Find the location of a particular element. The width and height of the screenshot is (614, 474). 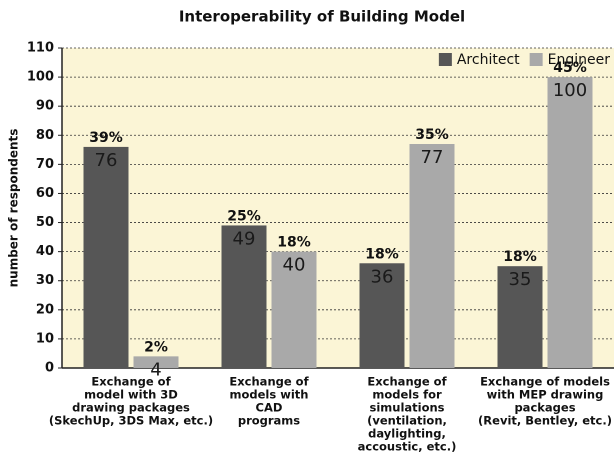

value-label: 49 is located at coordinates (244, 238).